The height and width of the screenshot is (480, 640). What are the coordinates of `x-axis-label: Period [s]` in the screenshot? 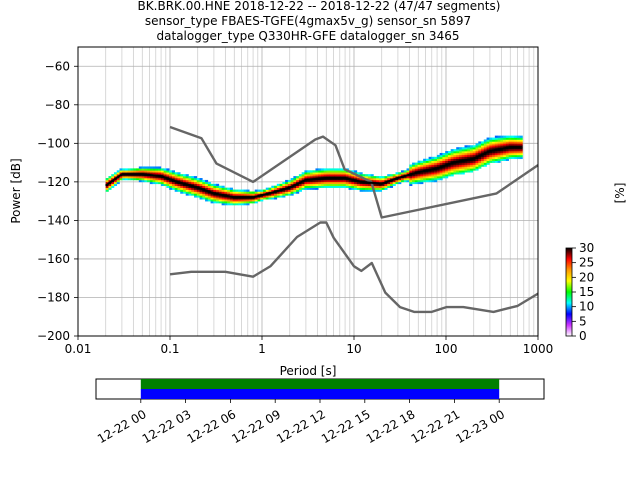 It's located at (308, 371).